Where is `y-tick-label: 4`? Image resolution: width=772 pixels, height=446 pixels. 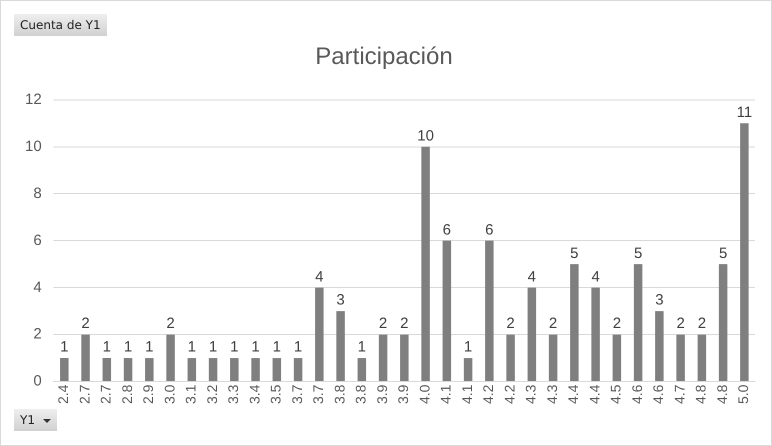 y-tick-label: 4 is located at coordinates (37, 287).